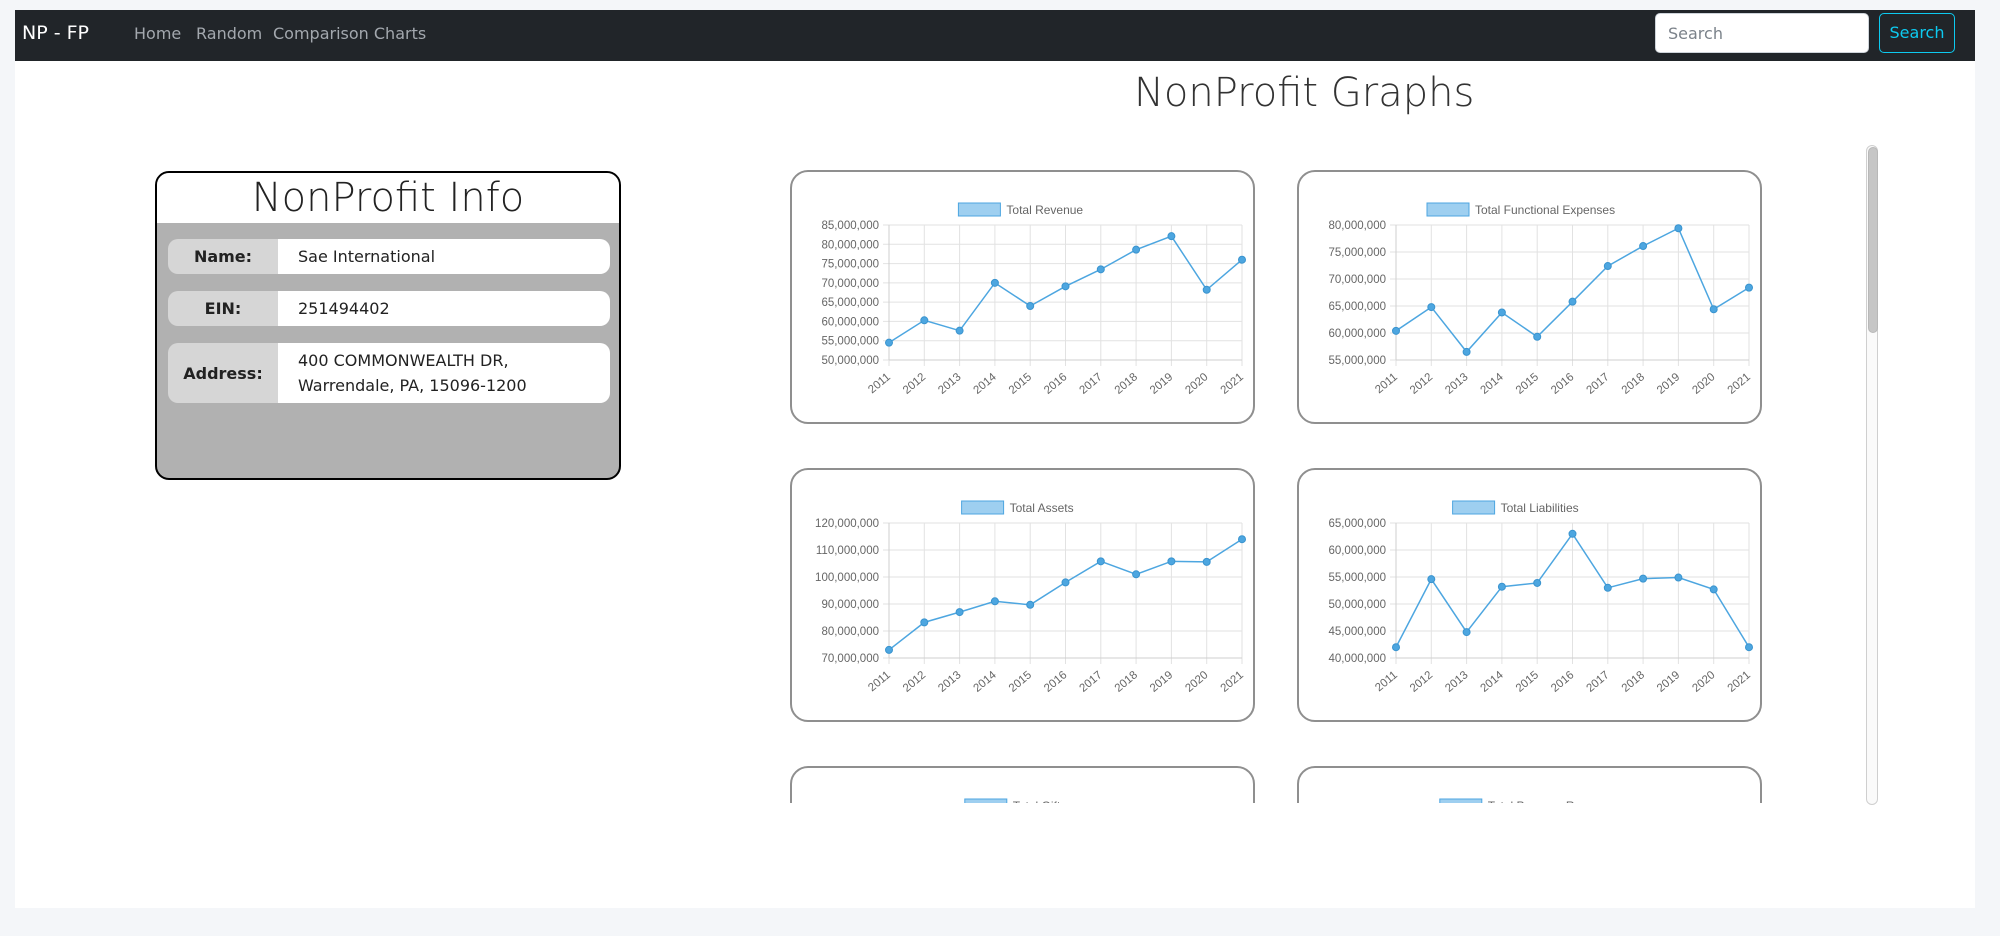 The image size is (2000, 936). I want to click on y-tick-label: 65,000,000, so click(850, 303).